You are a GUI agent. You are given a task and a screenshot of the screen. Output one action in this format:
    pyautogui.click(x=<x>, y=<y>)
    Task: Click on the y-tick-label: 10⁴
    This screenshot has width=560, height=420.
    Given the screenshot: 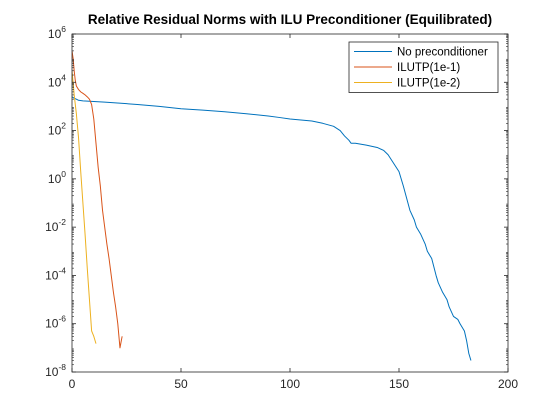 What is the action you would take?
    pyautogui.click(x=57, y=80)
    